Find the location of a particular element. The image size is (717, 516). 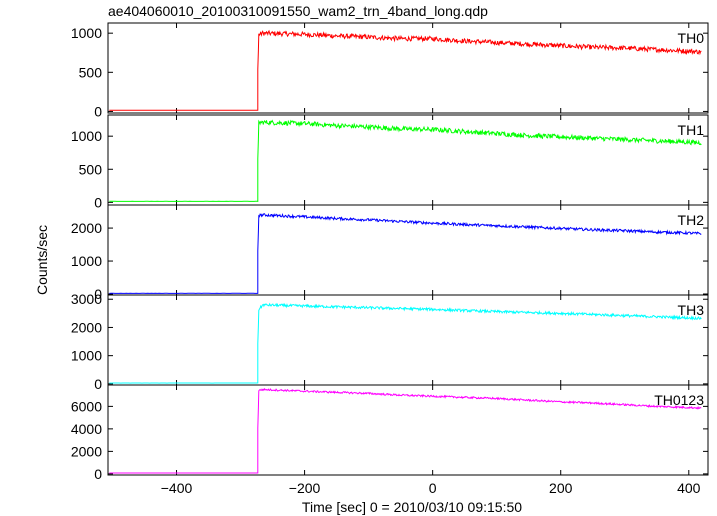

series-label-th0123: TH0123 is located at coordinates (679, 400).